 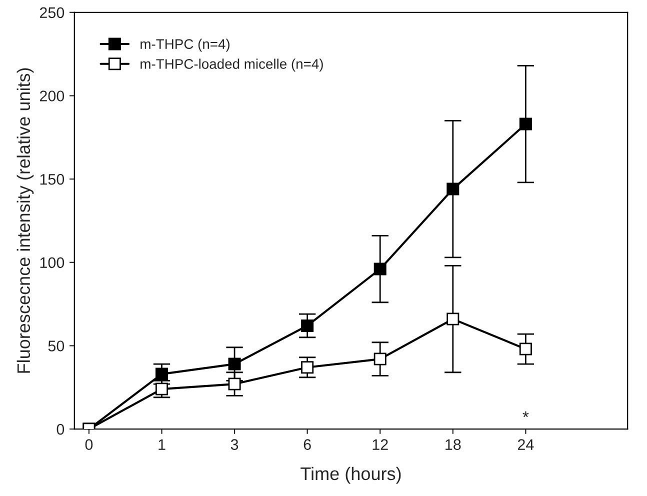 I want to click on x-axis-title: Time (hours), so click(x=350, y=475).